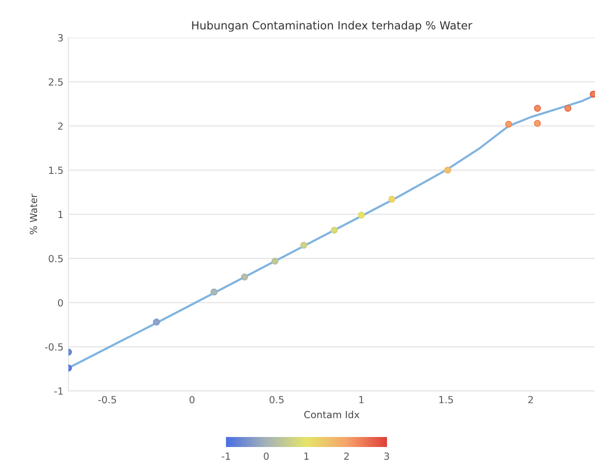 Image resolution: width=595 pixels, height=471 pixels. I want to click on y-tick-label: 2.5, so click(55, 82).